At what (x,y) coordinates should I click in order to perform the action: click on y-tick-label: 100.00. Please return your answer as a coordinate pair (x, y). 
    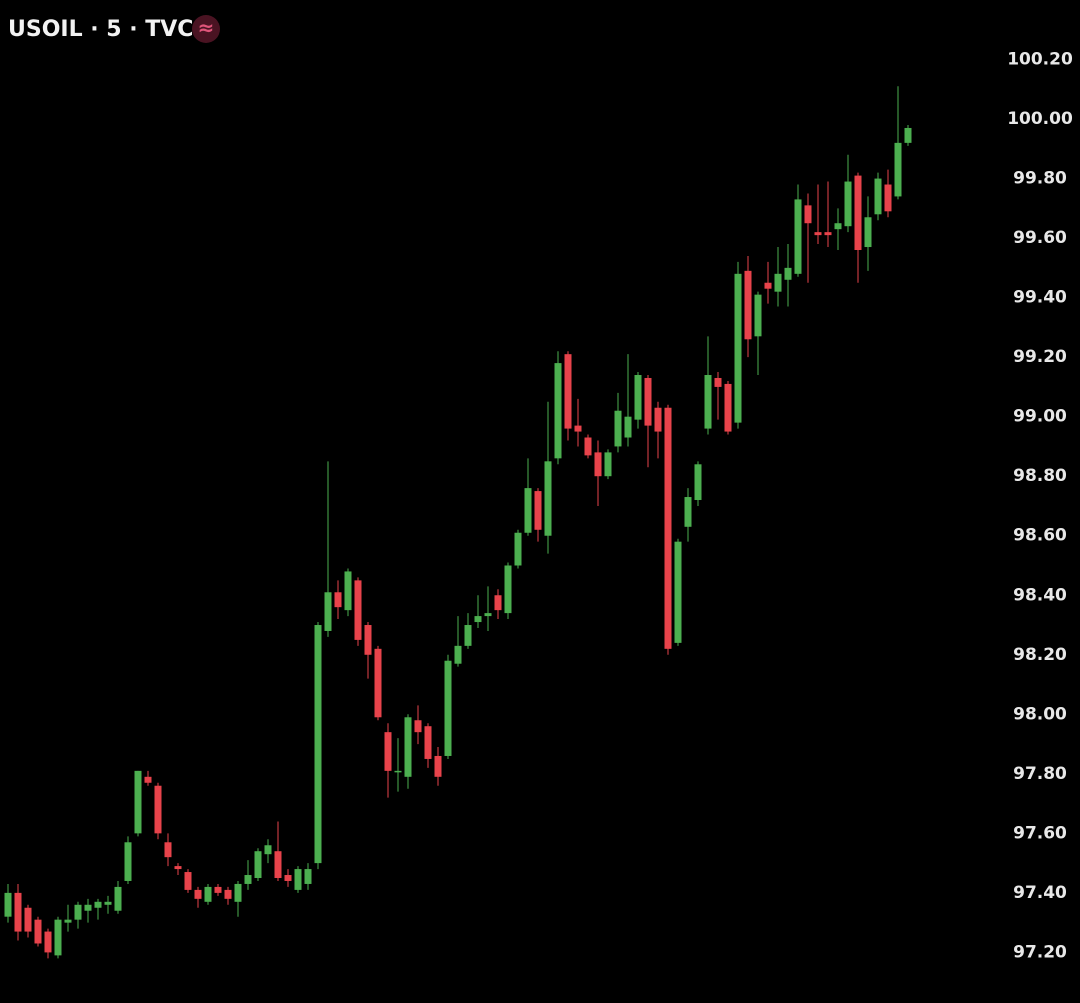
    Looking at the image, I should click on (1040, 119).